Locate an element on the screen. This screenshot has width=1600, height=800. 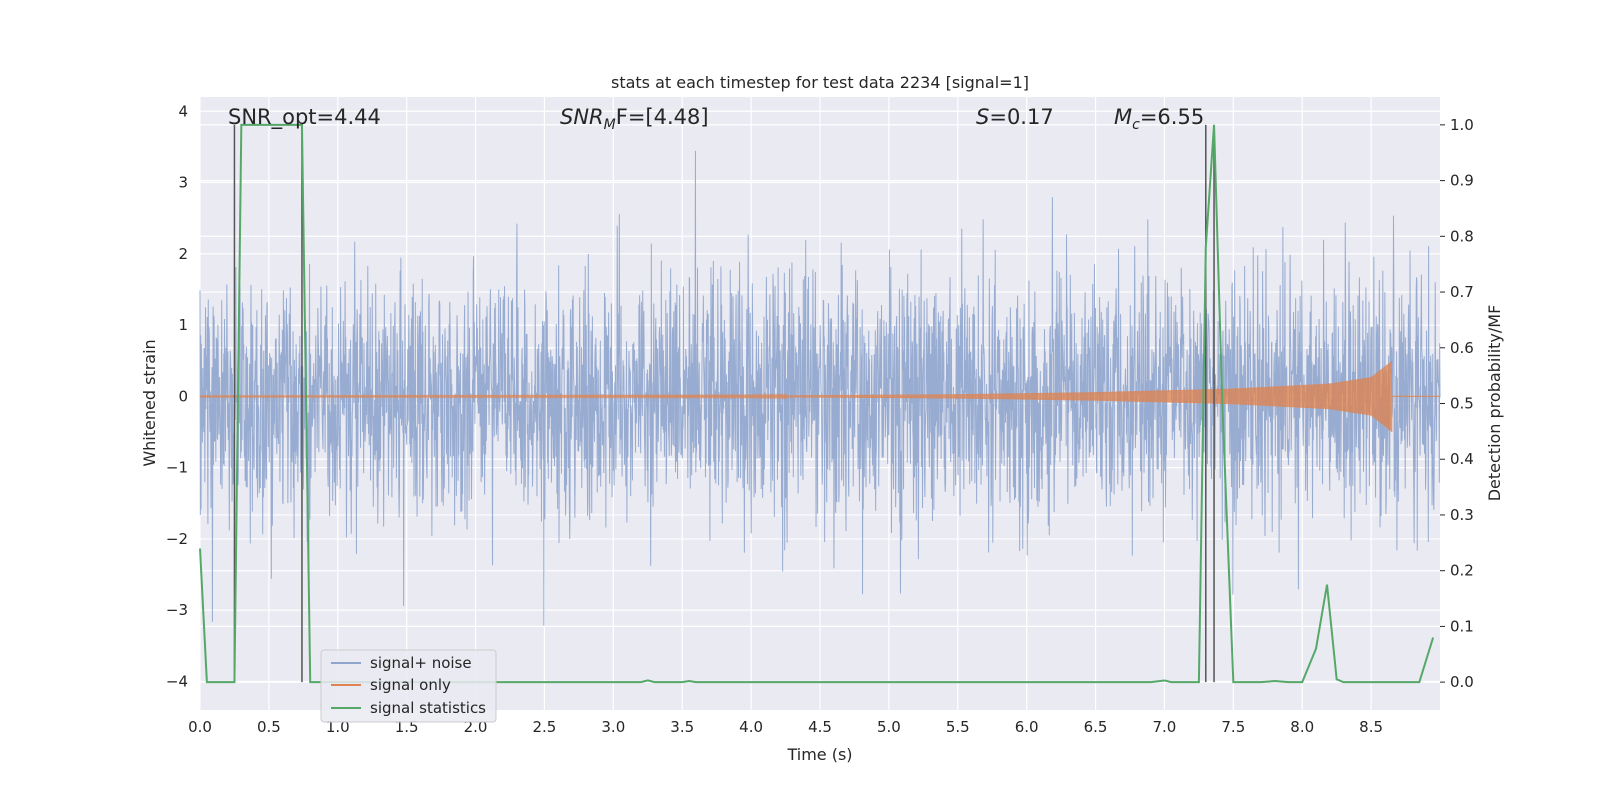
signal-only-series is located at coordinates (819, 397).